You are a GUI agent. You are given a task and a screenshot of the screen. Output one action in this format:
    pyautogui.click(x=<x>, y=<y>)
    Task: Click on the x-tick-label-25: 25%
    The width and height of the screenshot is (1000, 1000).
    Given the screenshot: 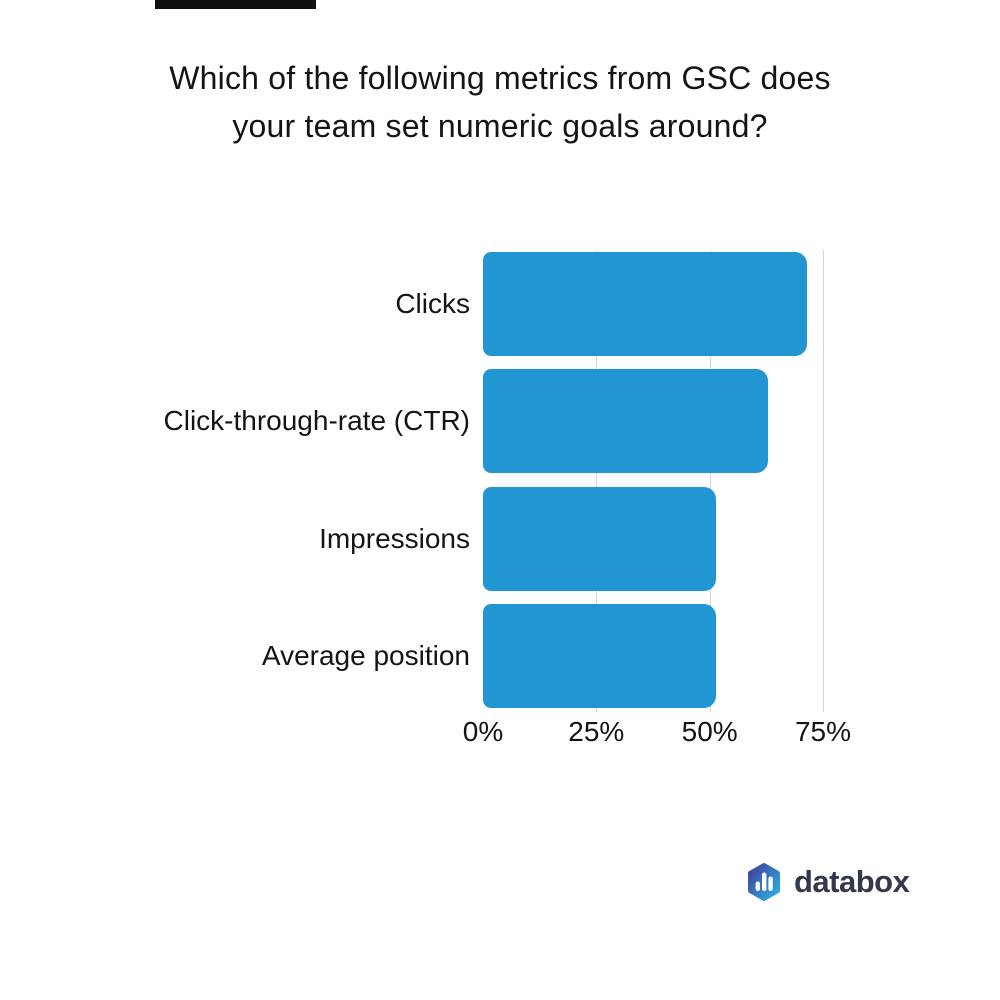 What is the action you would take?
    pyautogui.click(x=596, y=731)
    